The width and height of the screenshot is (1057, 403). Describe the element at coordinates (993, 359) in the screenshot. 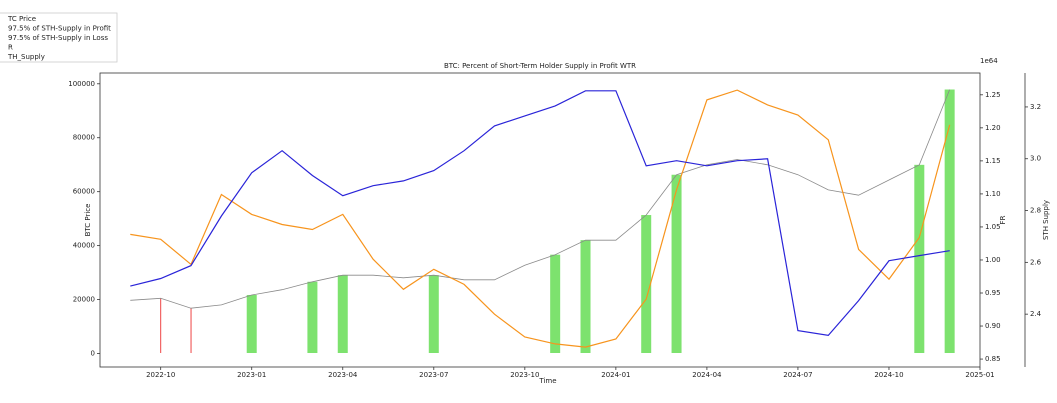

I see `y2-tick-label: 0.85` at that location.